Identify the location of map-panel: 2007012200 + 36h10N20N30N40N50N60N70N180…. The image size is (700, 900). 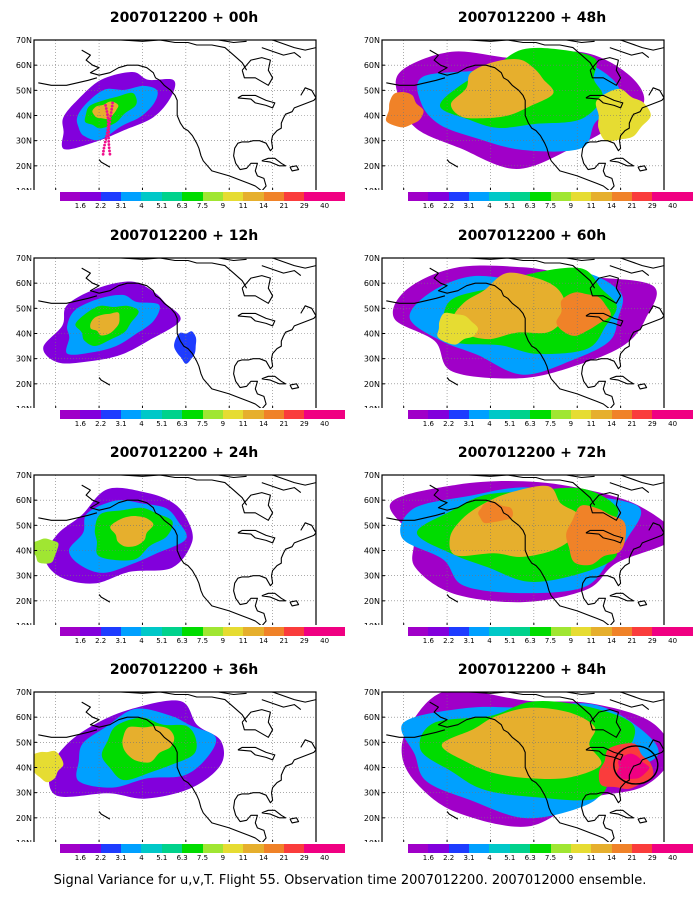
(184, 765).